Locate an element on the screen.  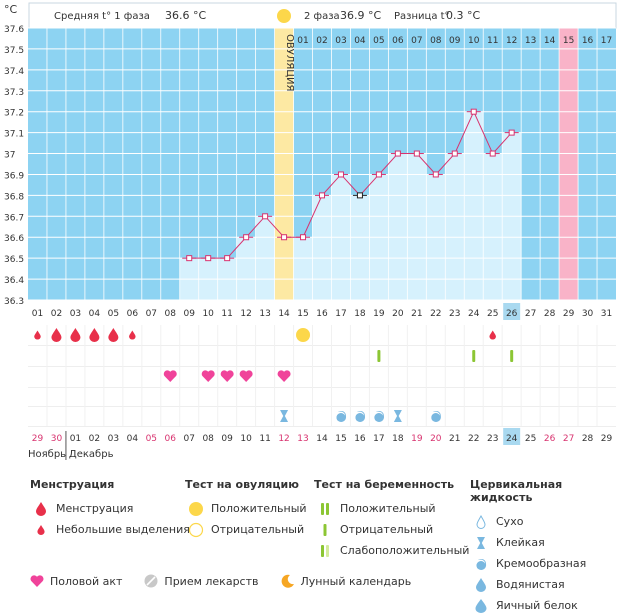
y-tick-label: 36.5 is located at coordinates (14, 260).